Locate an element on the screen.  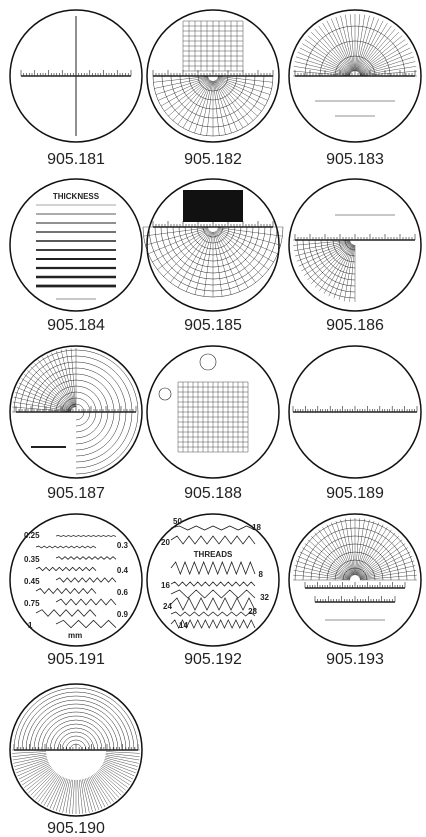
reticle-text: 20 is located at coordinates (165, 542).